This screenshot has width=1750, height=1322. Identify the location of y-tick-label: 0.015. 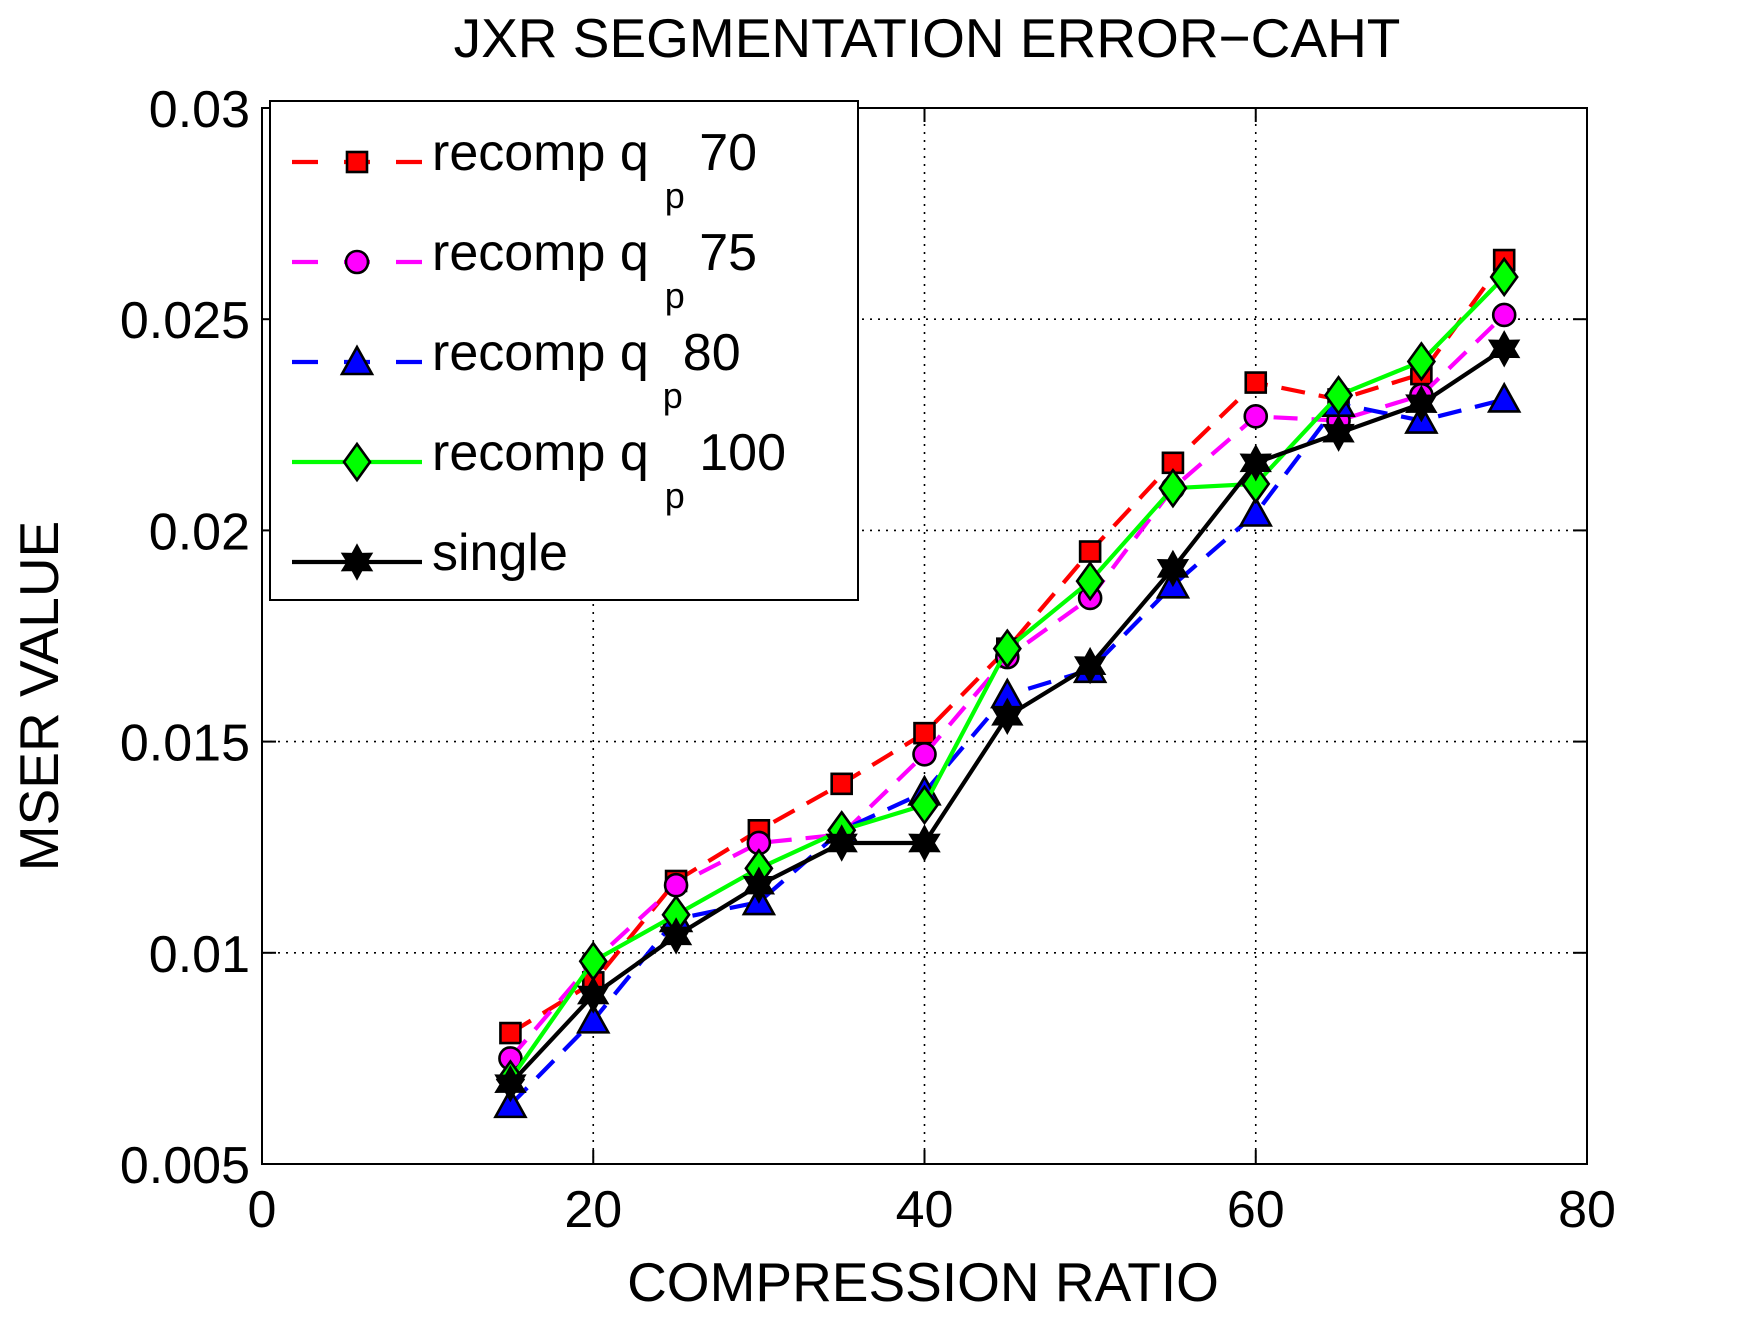
(185, 744).